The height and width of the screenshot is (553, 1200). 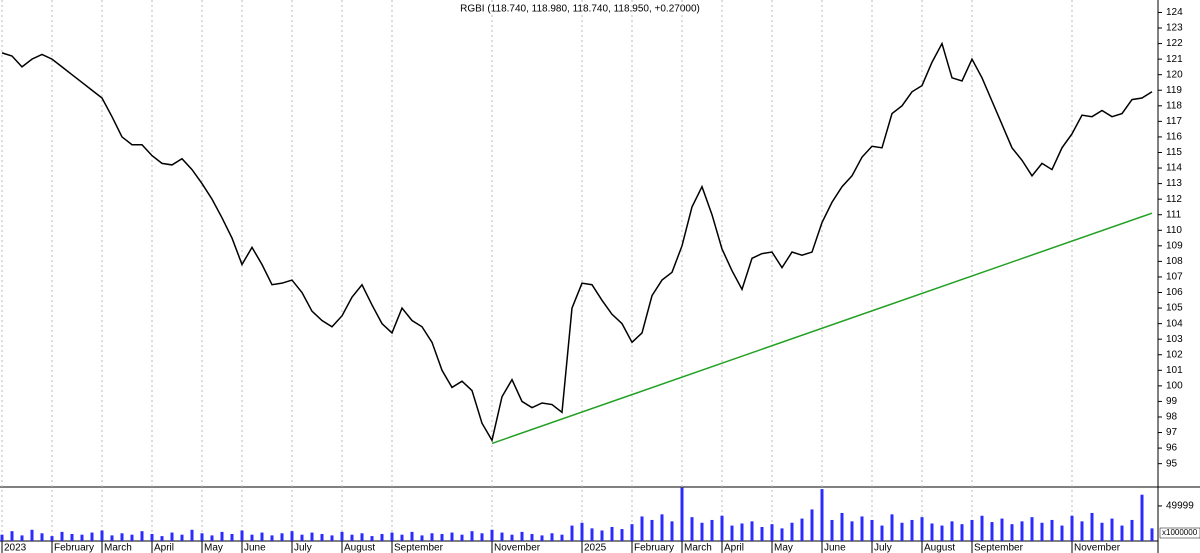 What do you see at coordinates (734, 548) in the screenshot?
I see `x-tick-label: April` at bounding box center [734, 548].